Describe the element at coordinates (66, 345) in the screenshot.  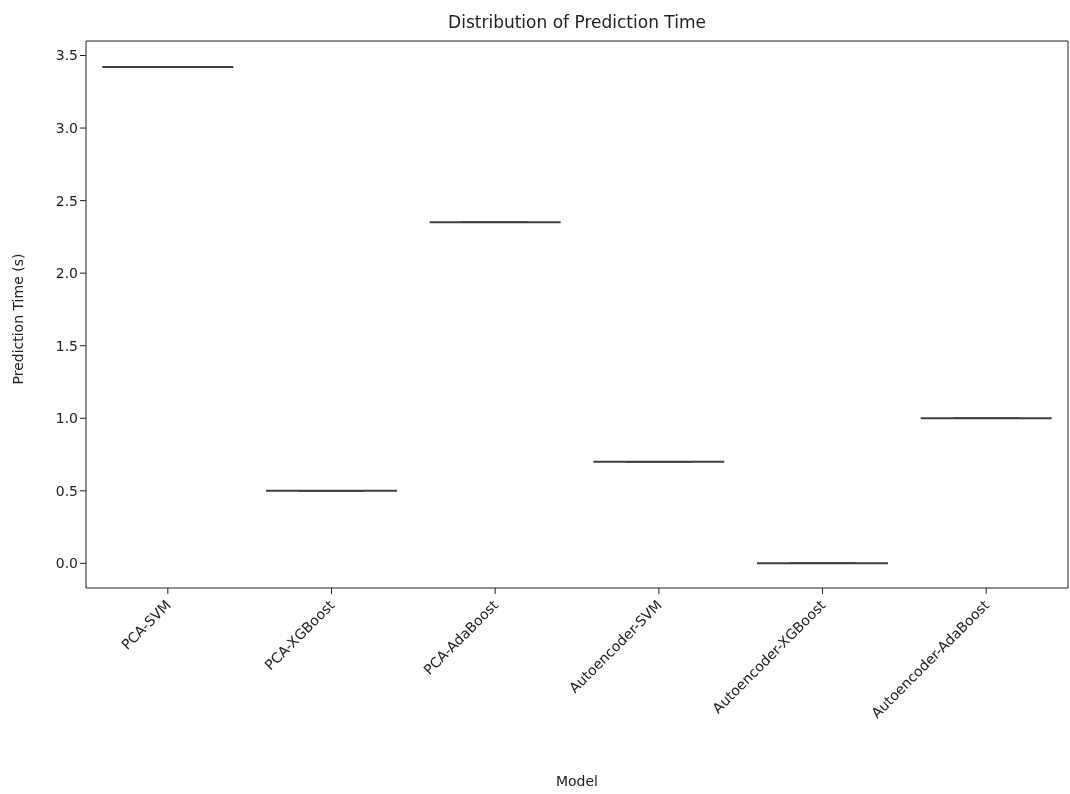
I see `y-tick-label: 1.5` at that location.